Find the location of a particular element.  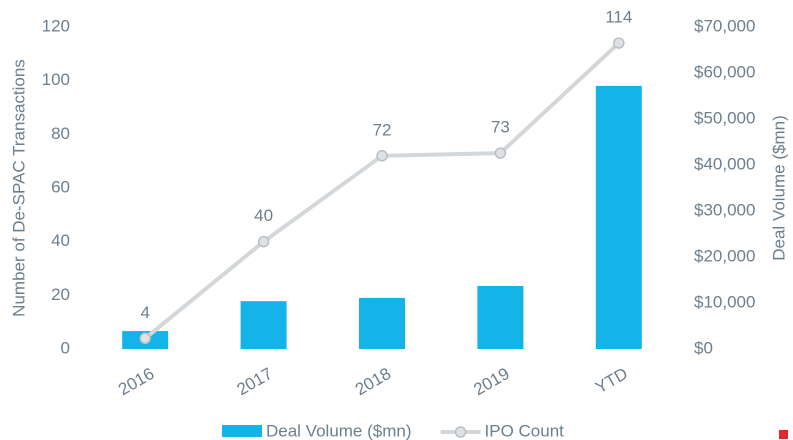

y2-tick-label: $70,000 is located at coordinates (724, 25).